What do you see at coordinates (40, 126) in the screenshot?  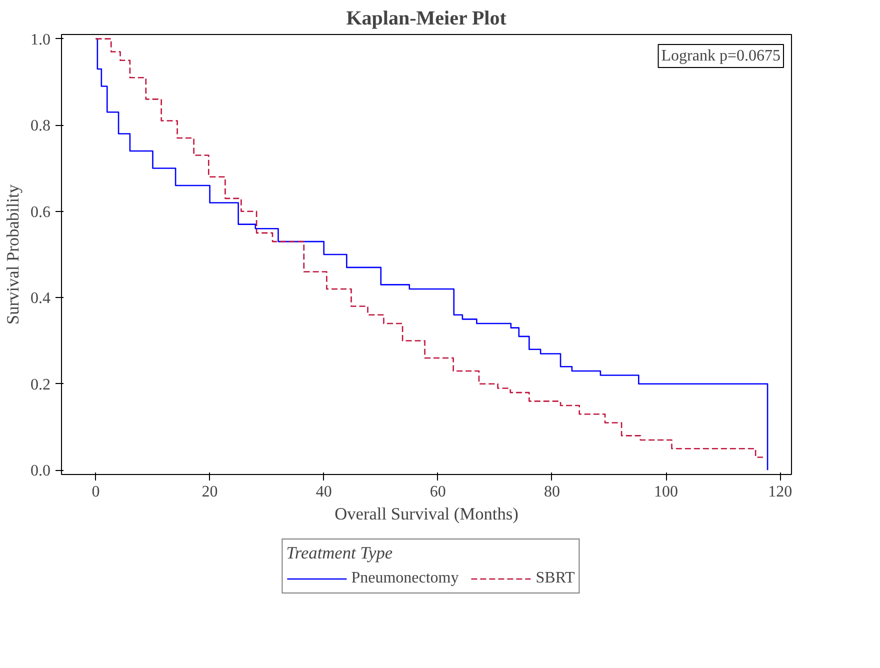 I see `y-tick-label: 0.8` at bounding box center [40, 126].